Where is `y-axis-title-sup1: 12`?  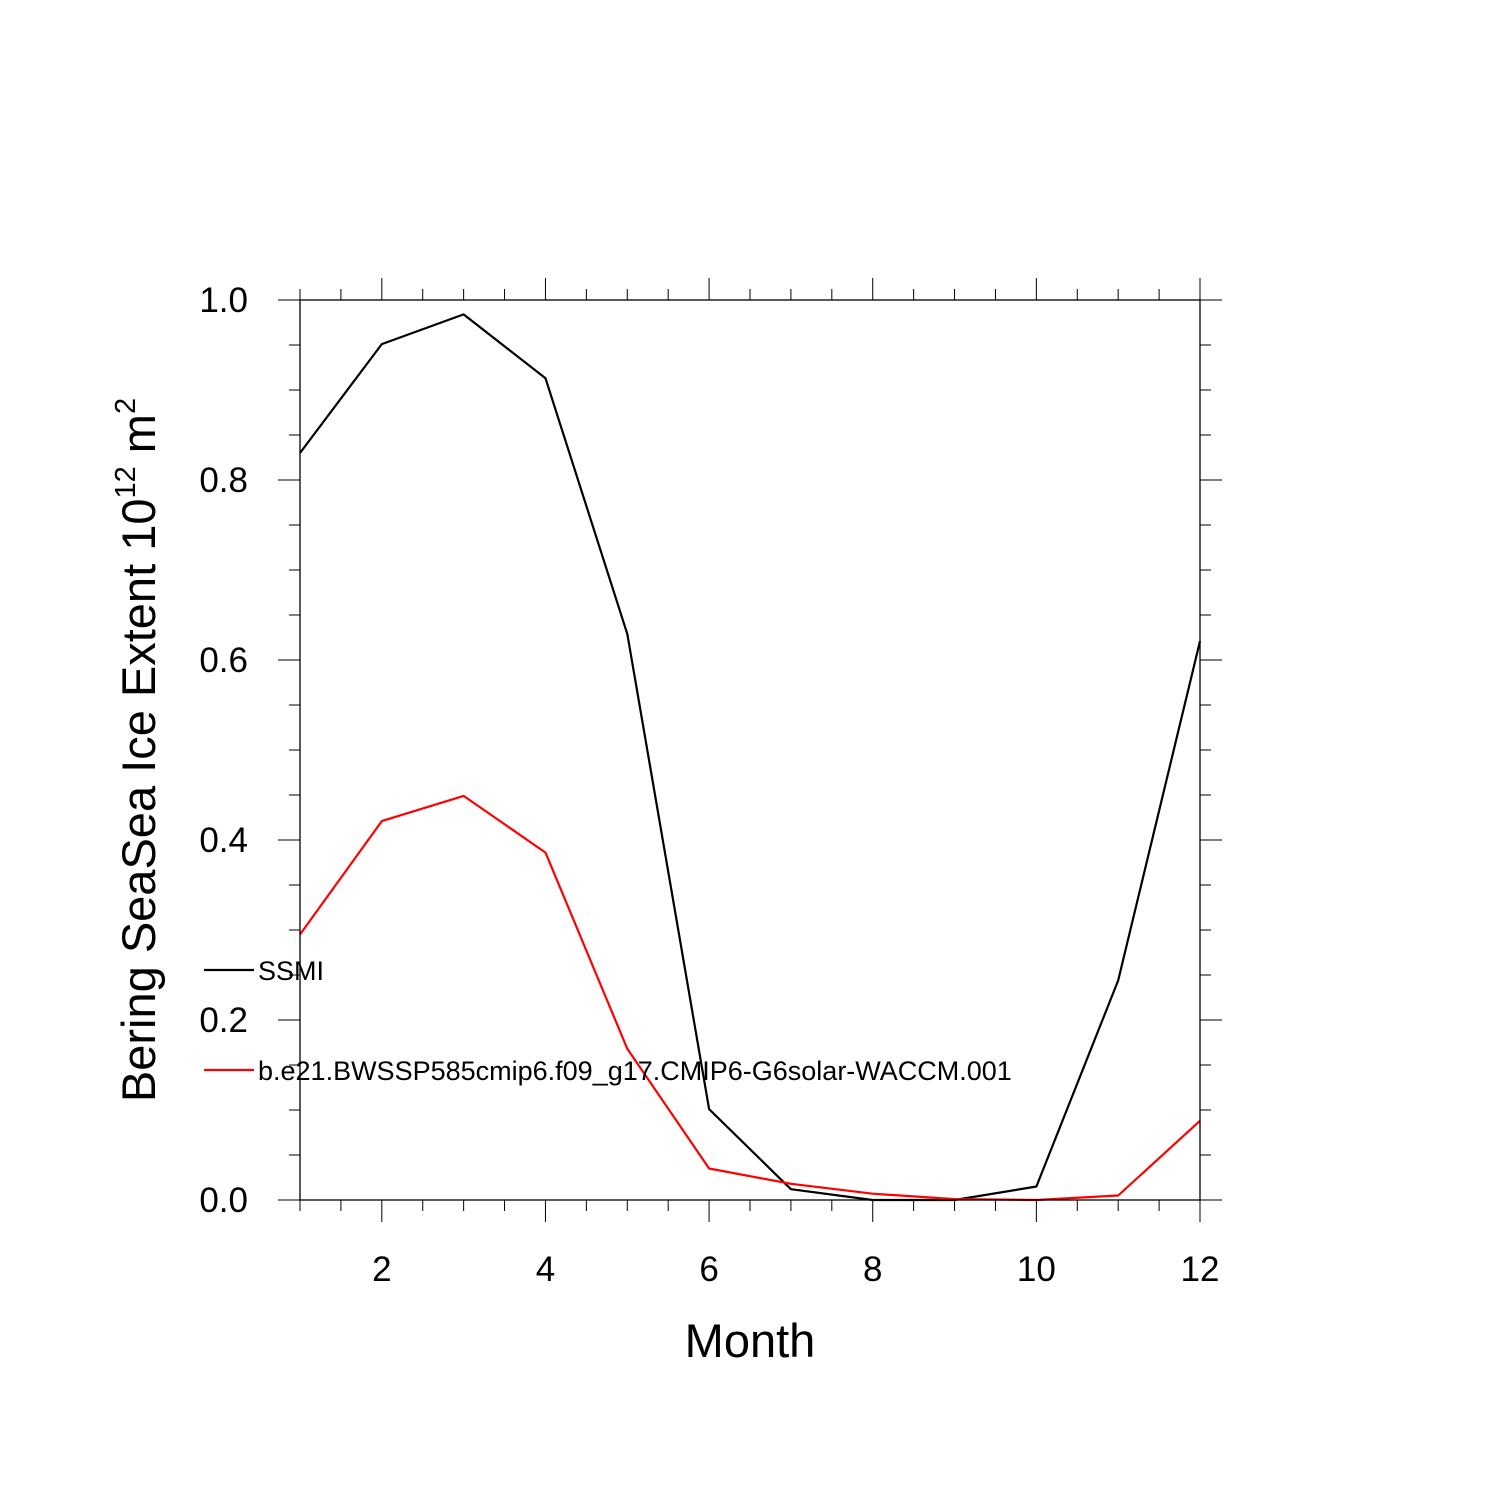 y-axis-title-sup1: 12 is located at coordinates (126, 482).